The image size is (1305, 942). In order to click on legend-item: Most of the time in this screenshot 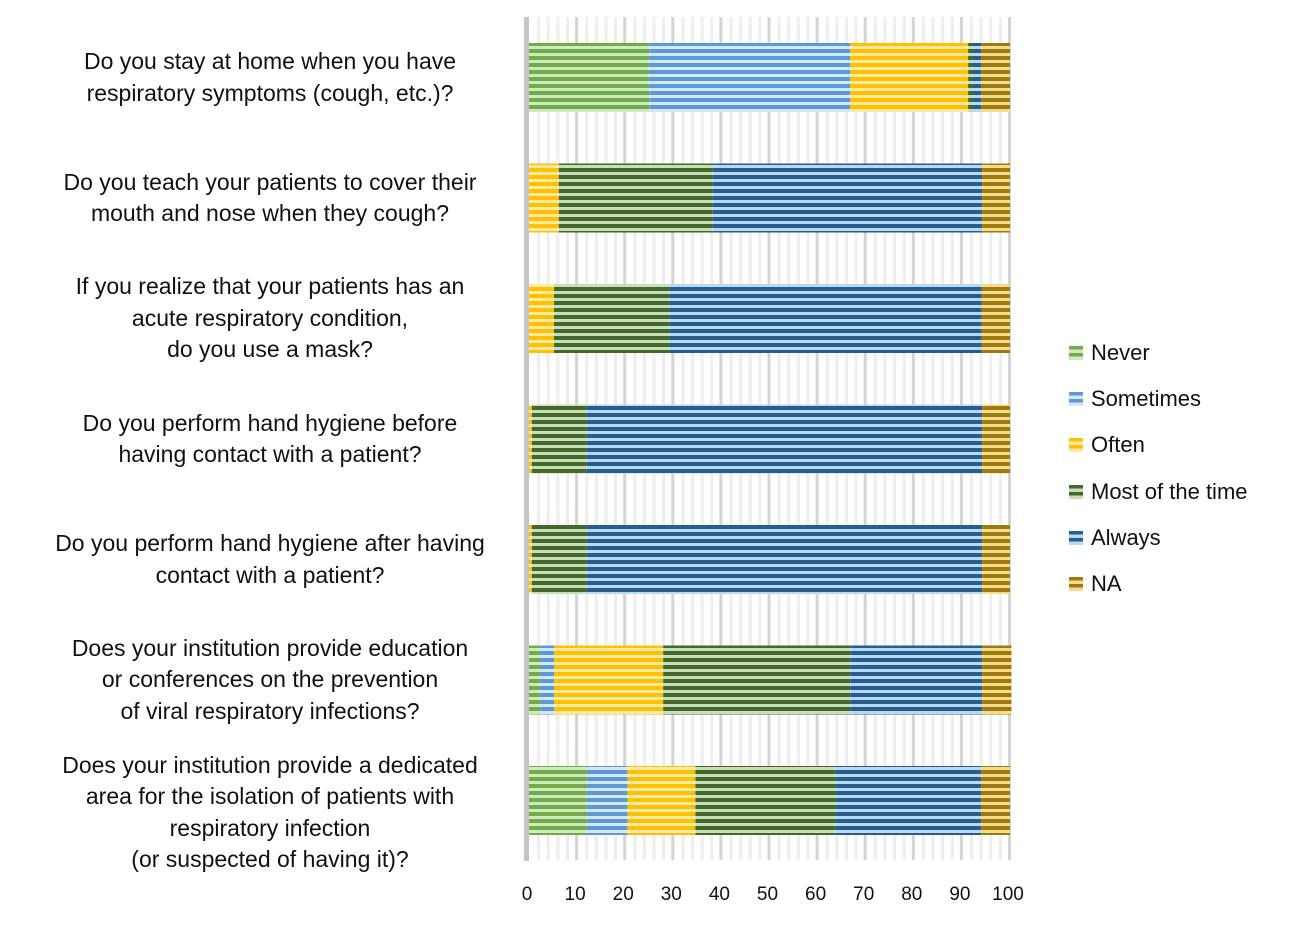, I will do `click(1158, 492)`.